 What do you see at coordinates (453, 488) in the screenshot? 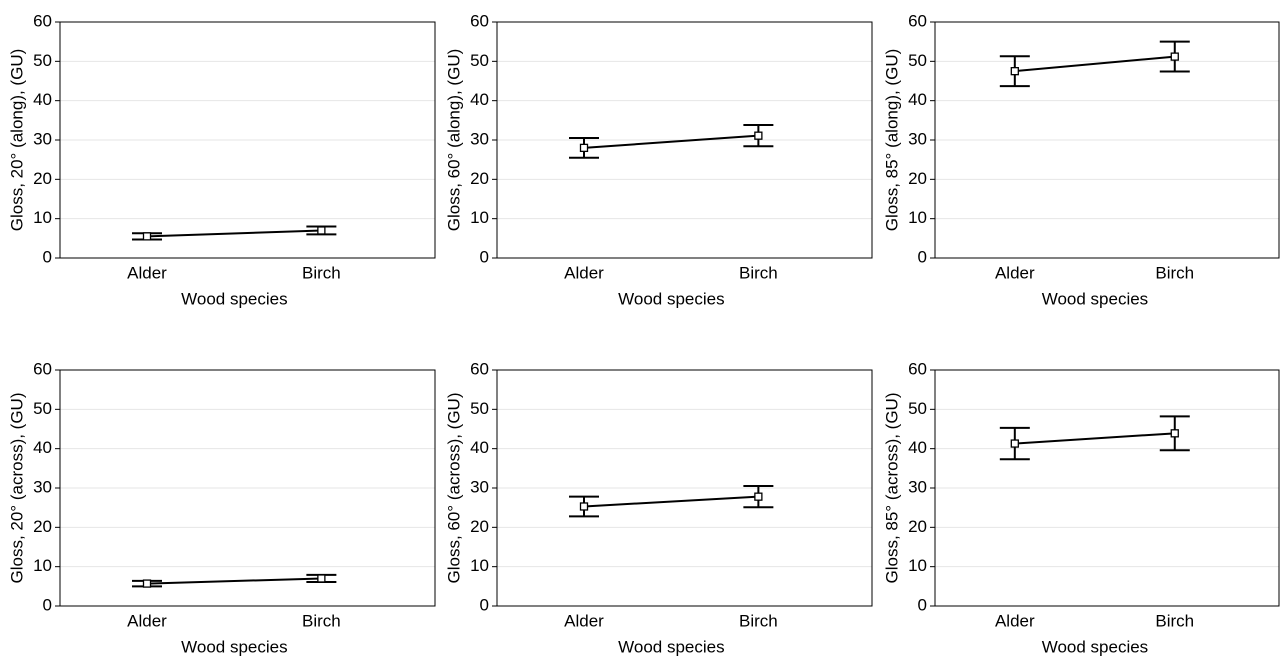
I see `y-axis-label: Gloss, 60° (across), (GU)` at bounding box center [453, 488].